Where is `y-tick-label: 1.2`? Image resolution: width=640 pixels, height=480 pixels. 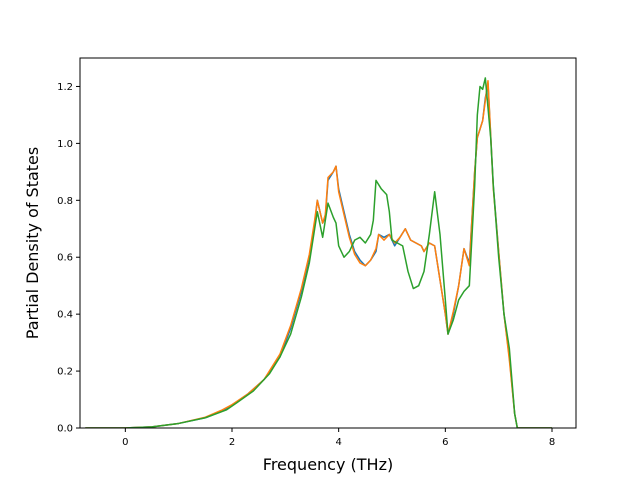 y-tick-label: 1.2 is located at coordinates (65, 87).